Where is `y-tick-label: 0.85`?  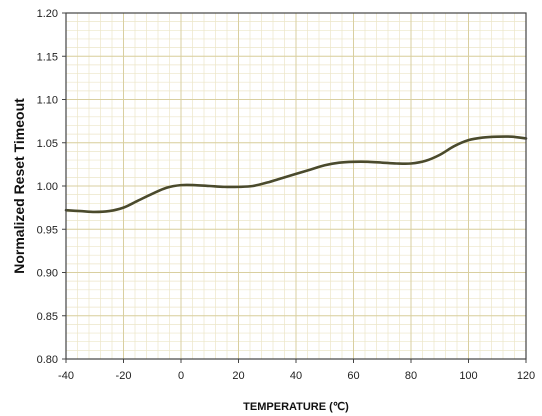 y-tick-label: 0.85 is located at coordinates (47, 317).